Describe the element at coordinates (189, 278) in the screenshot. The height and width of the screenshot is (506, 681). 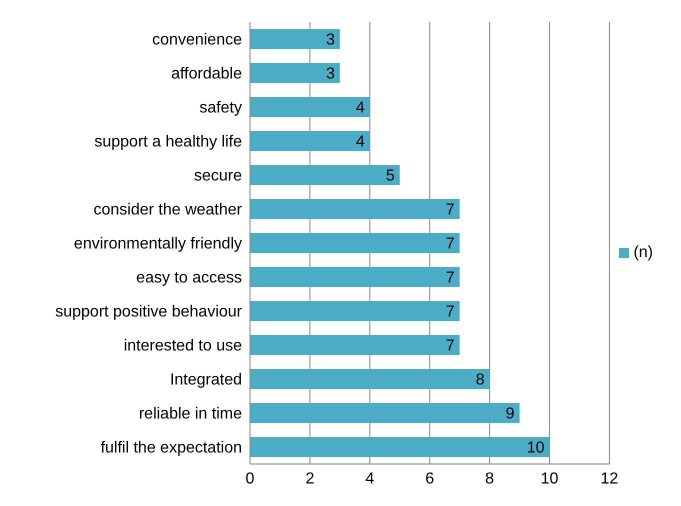
I see `y-tick-label: easy to access` at that location.